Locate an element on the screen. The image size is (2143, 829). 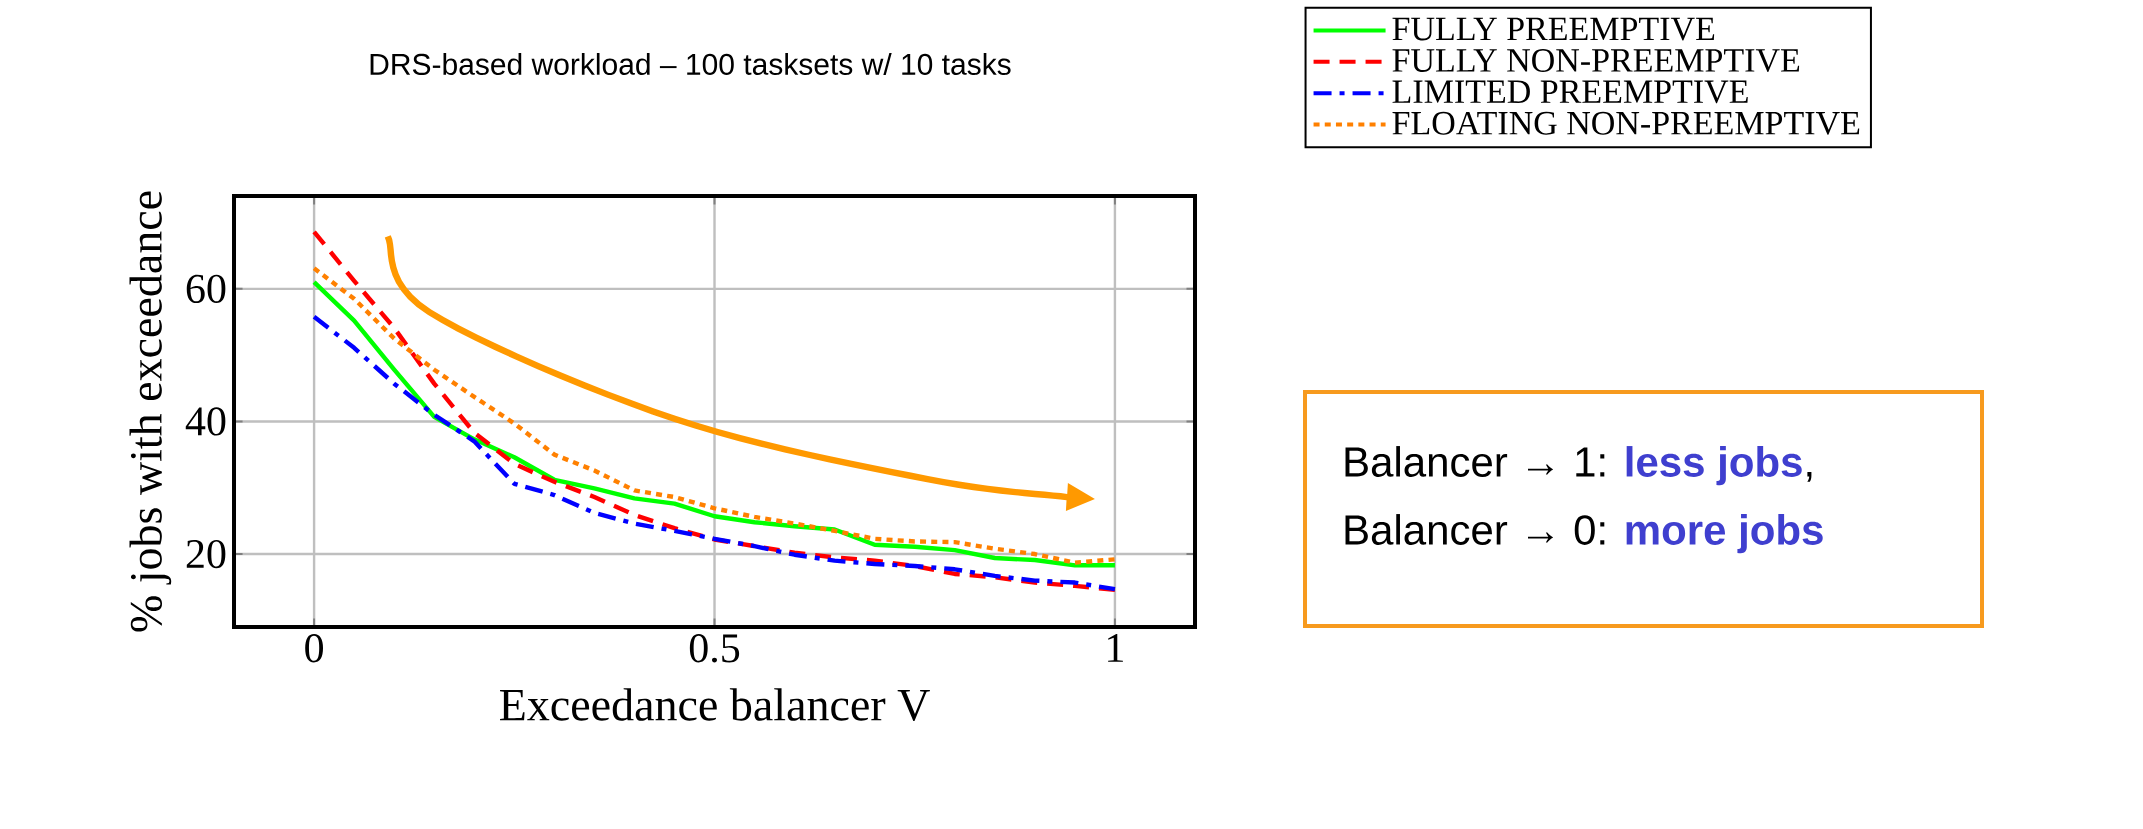
x-tick-label: 0 is located at coordinates (314, 648).